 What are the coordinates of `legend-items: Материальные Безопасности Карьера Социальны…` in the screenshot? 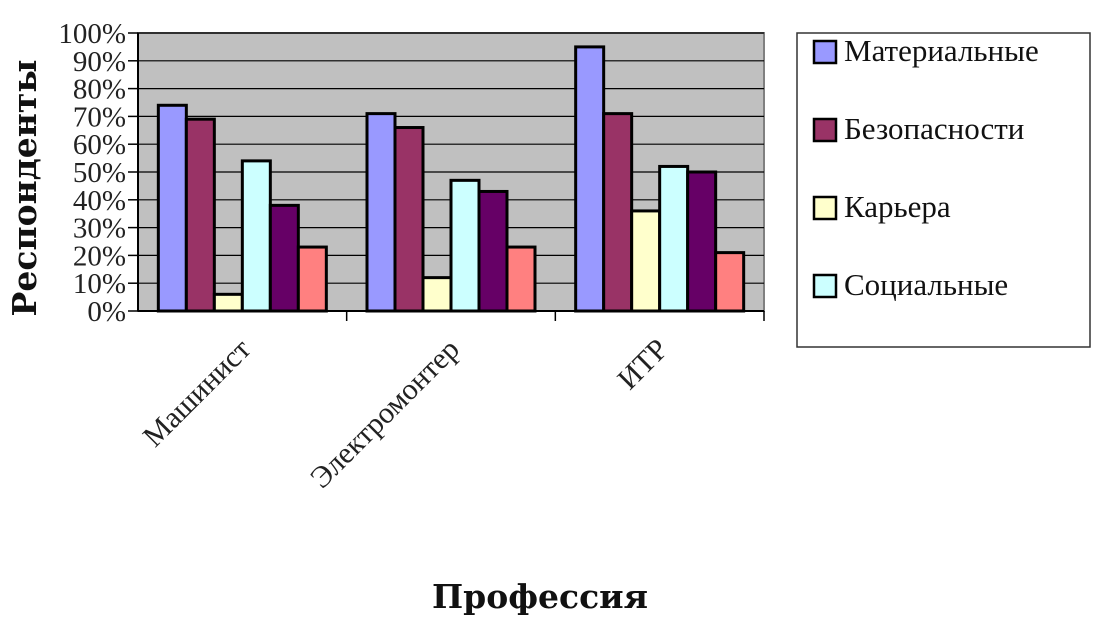 It's located at (925, 167).